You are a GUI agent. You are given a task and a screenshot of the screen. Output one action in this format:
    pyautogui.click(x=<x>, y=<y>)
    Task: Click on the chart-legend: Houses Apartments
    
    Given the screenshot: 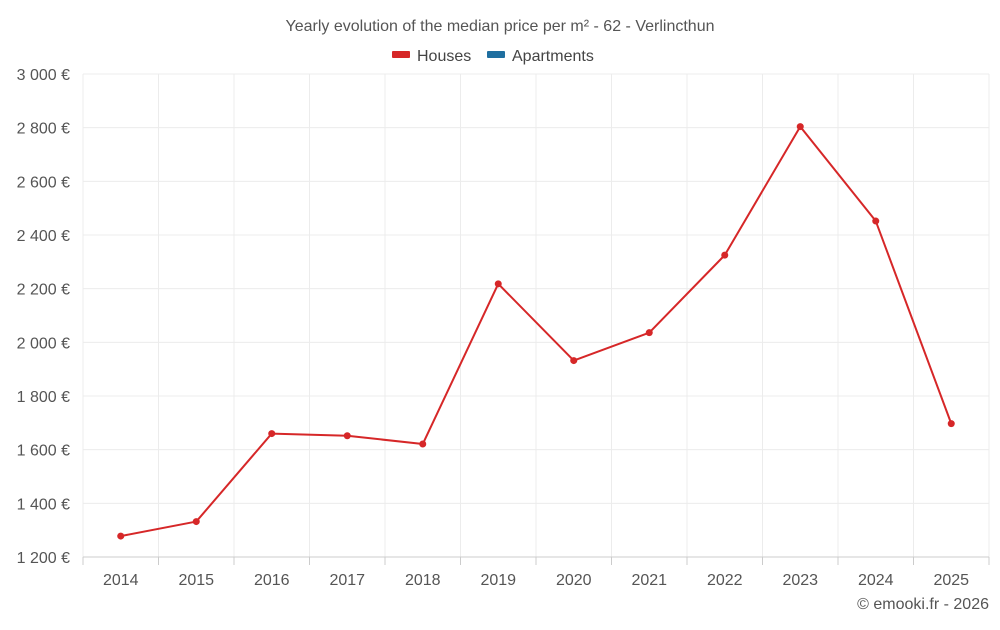 What is the action you would take?
    pyautogui.click(x=493, y=56)
    